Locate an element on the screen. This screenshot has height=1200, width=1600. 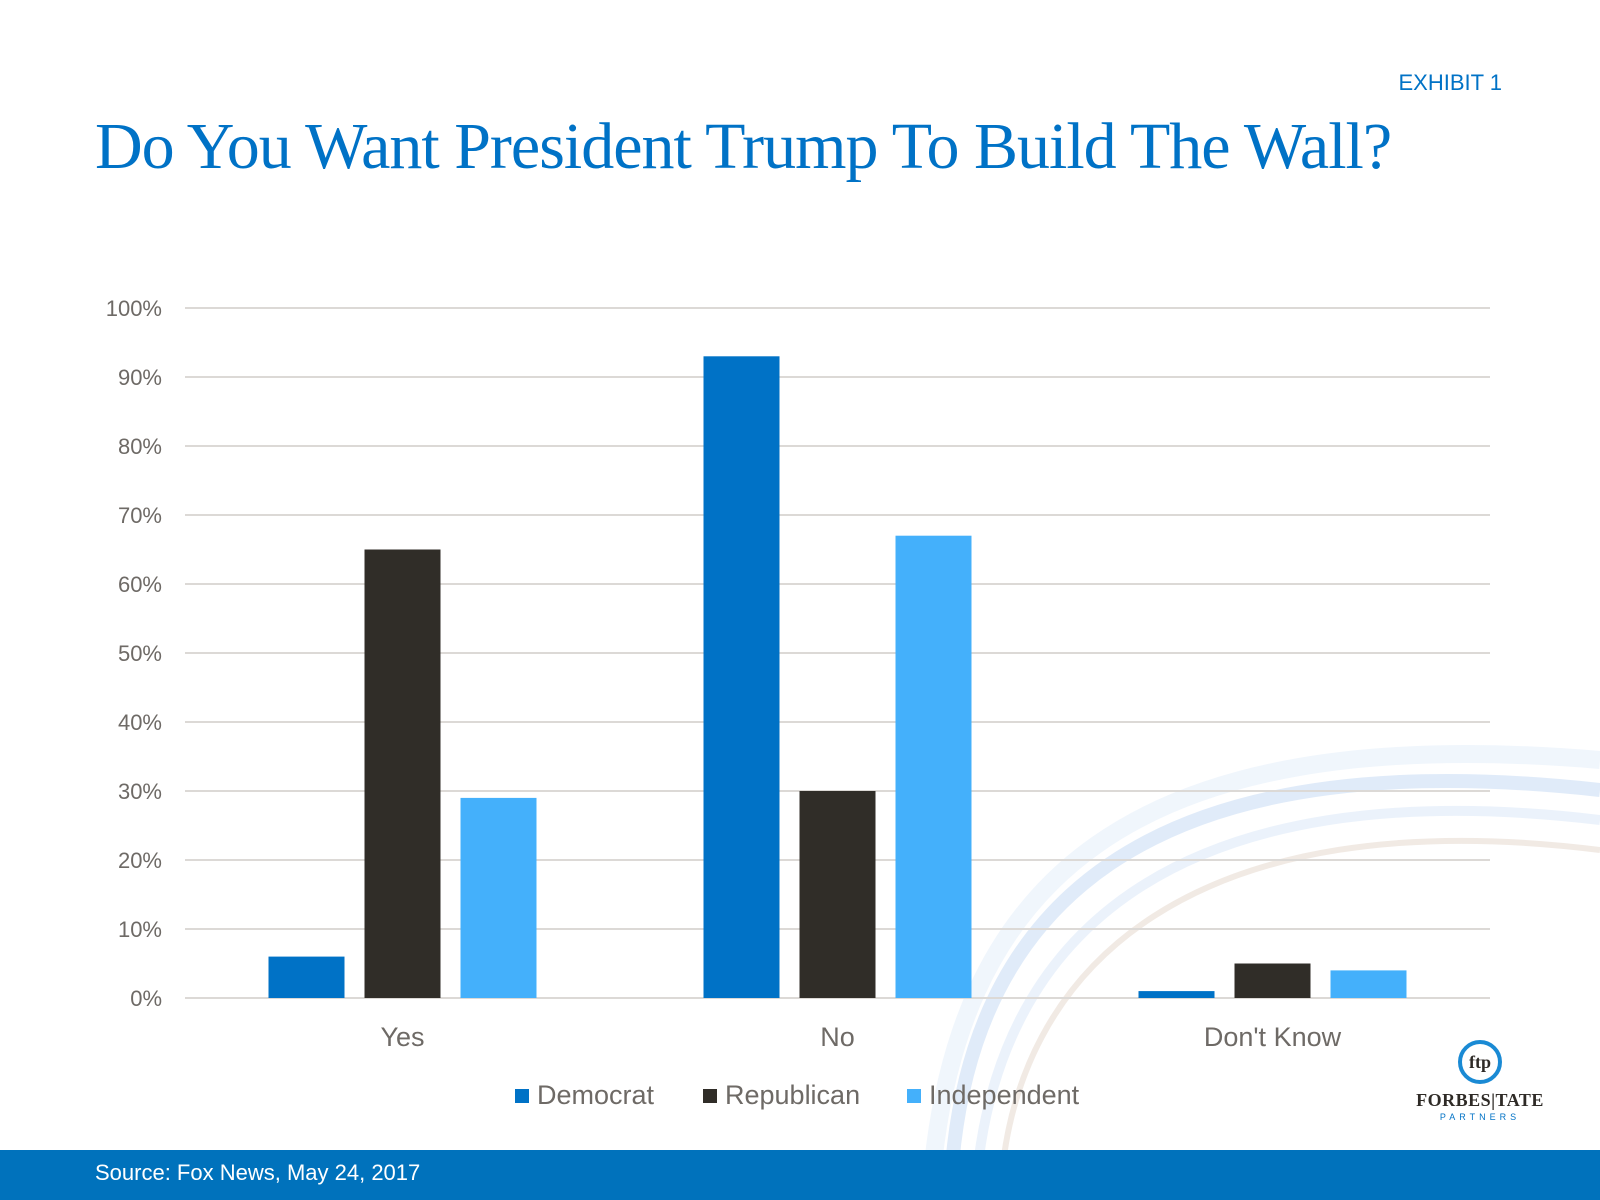
y-tick-label: 20% is located at coordinates (140, 860).